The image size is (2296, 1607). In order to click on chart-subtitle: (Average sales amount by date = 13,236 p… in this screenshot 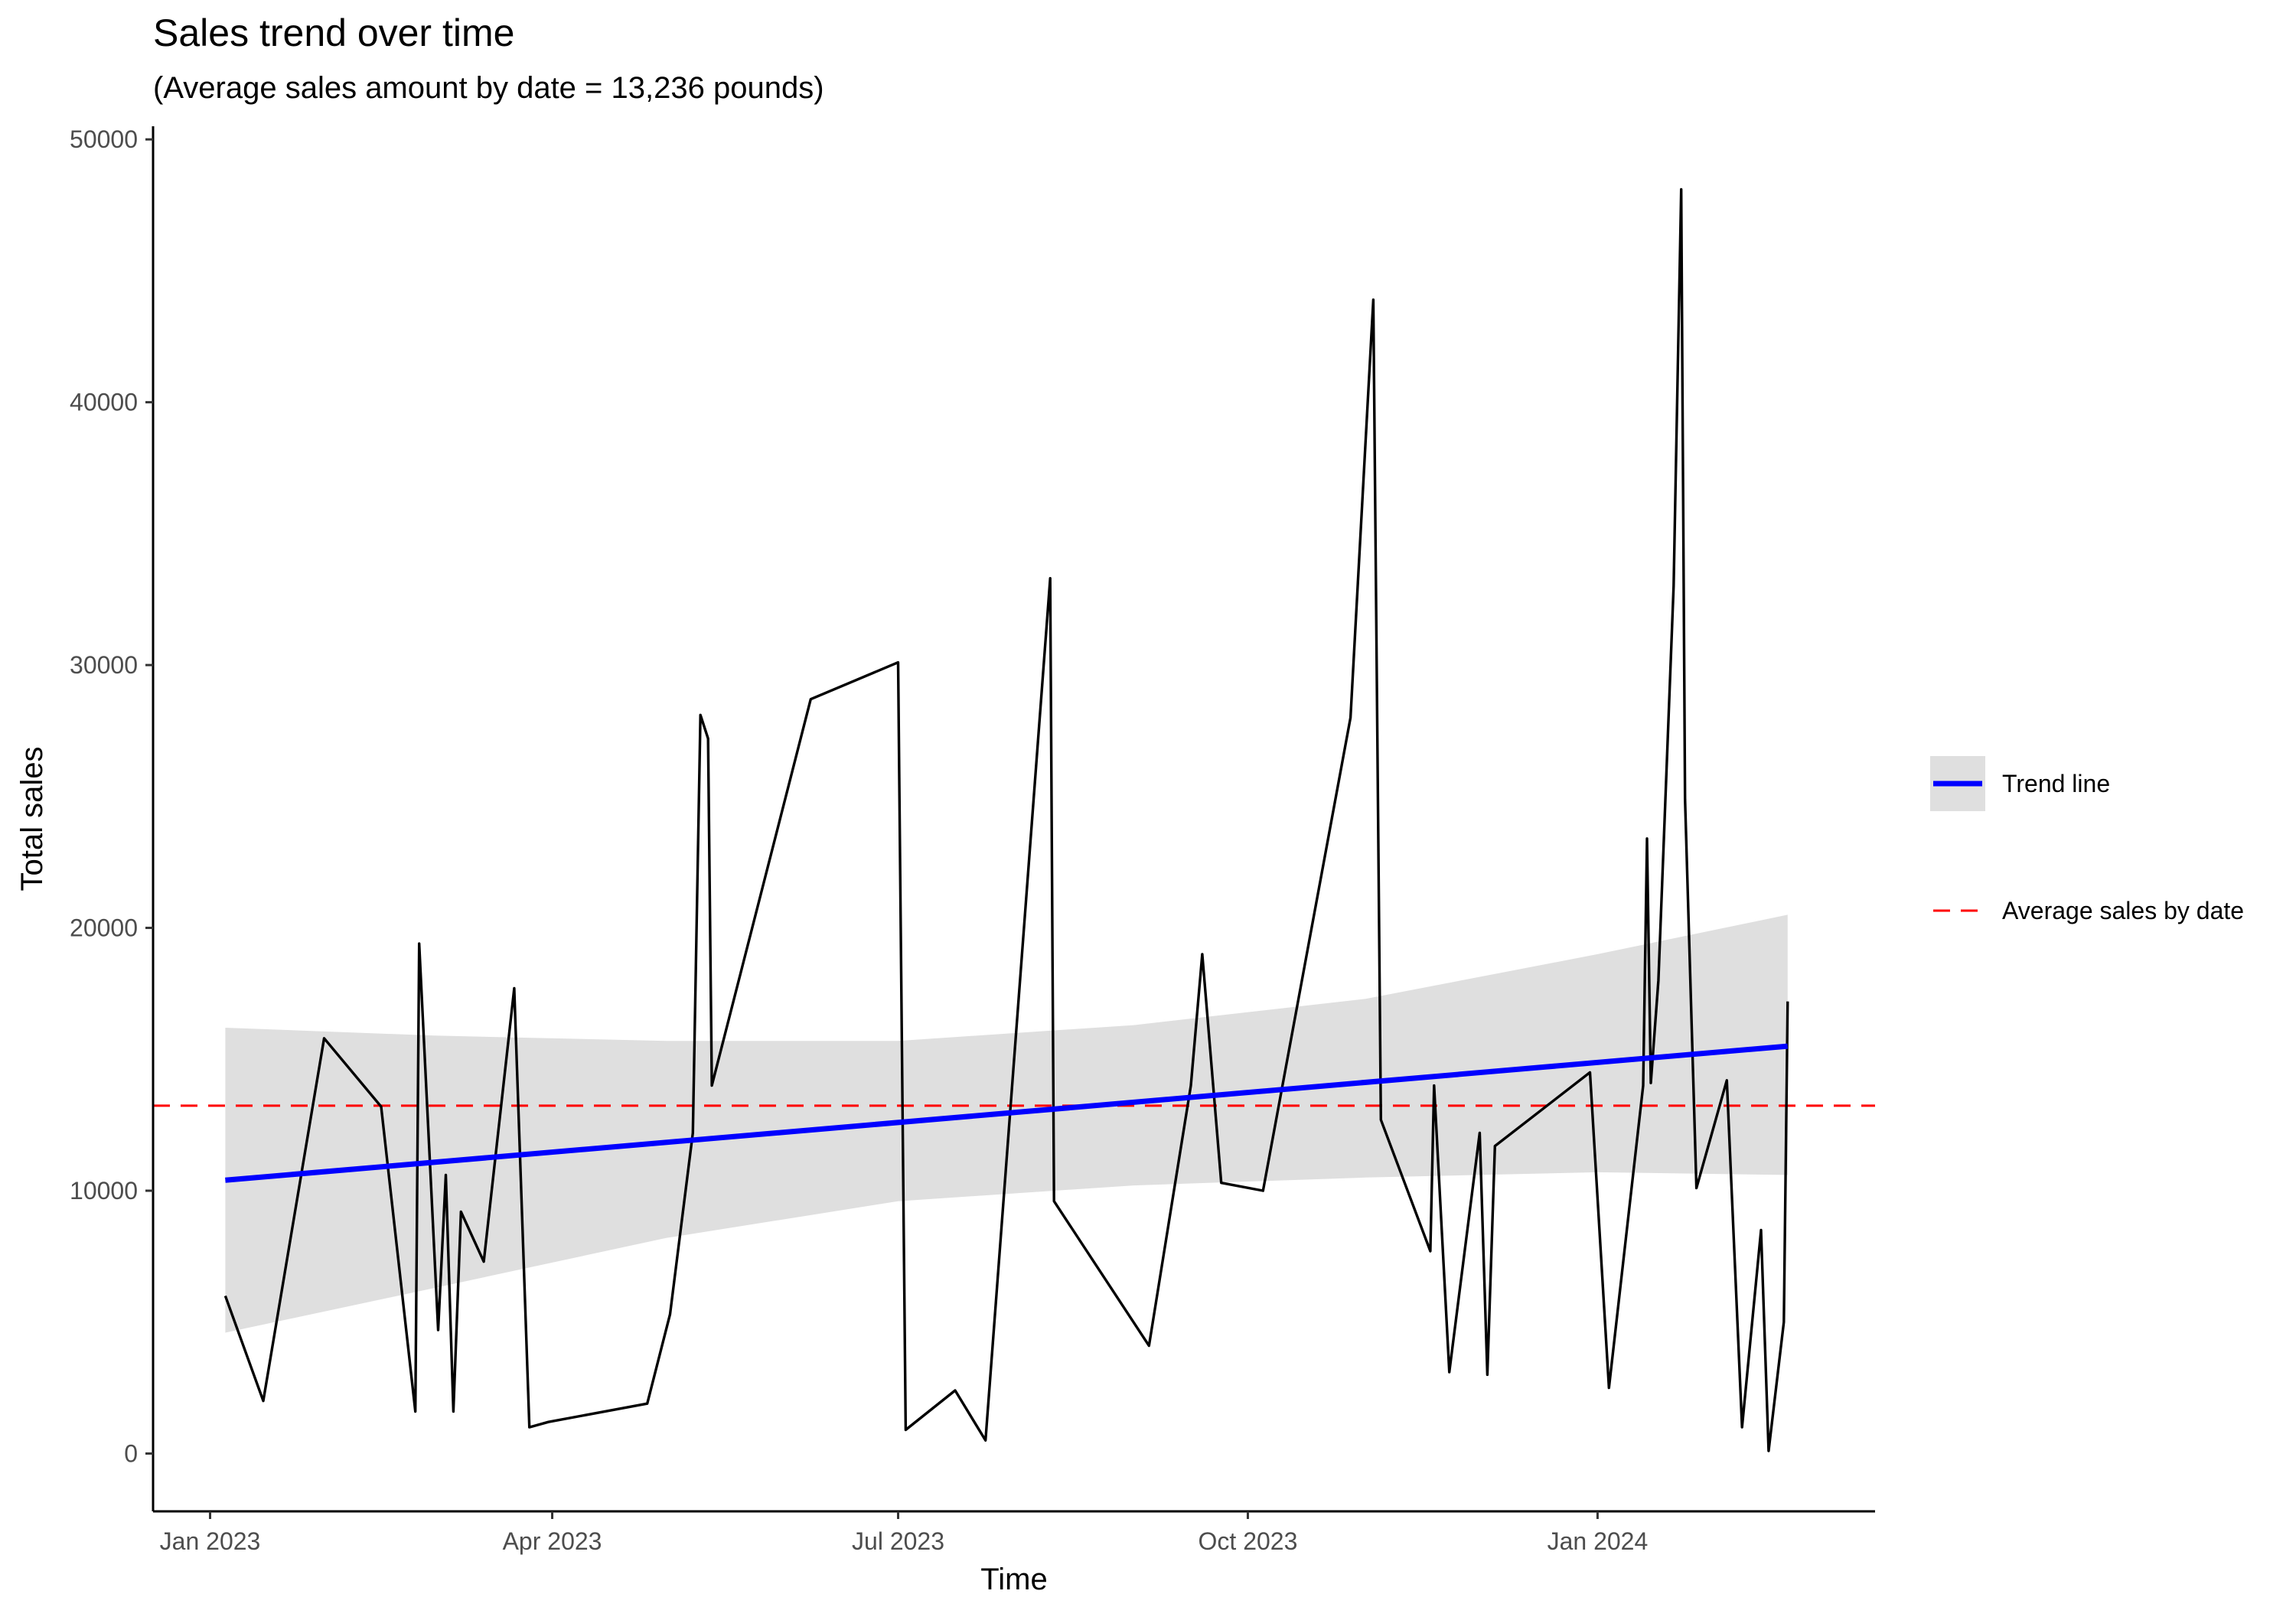, I will do `click(488, 88)`.